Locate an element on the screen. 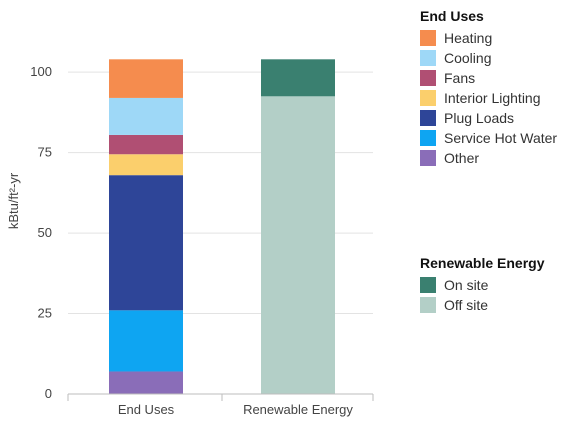  legend-item: Off site is located at coordinates (482, 305).